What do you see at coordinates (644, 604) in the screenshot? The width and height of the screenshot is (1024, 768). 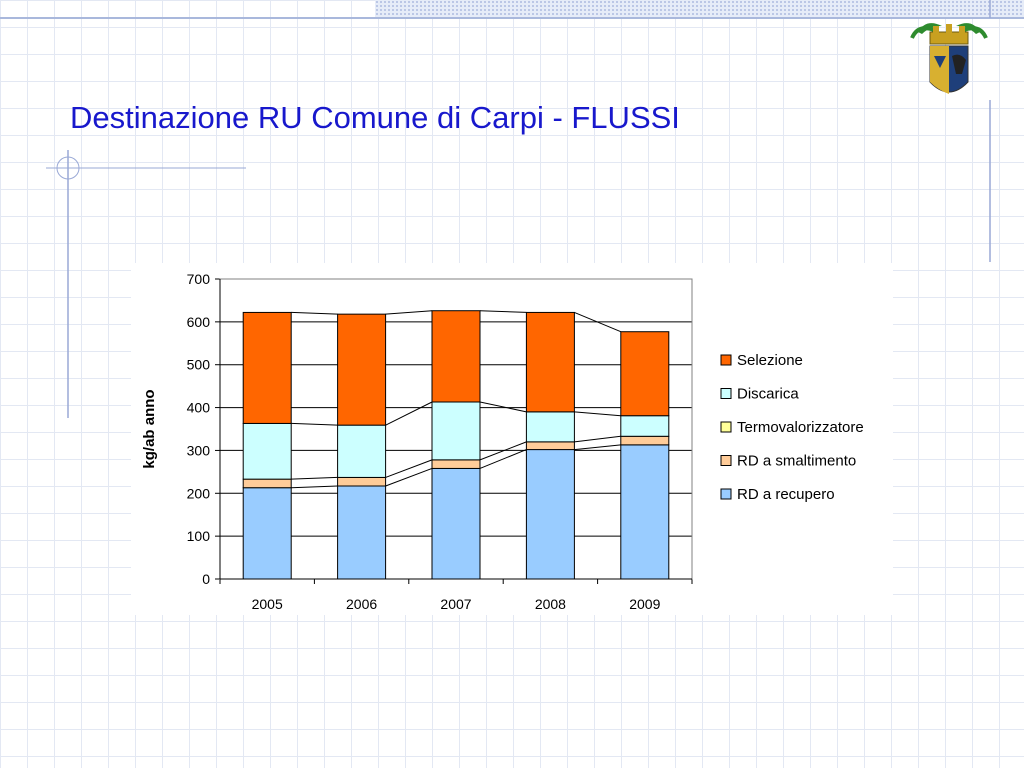 I see `x-tick-label: 2009` at bounding box center [644, 604].